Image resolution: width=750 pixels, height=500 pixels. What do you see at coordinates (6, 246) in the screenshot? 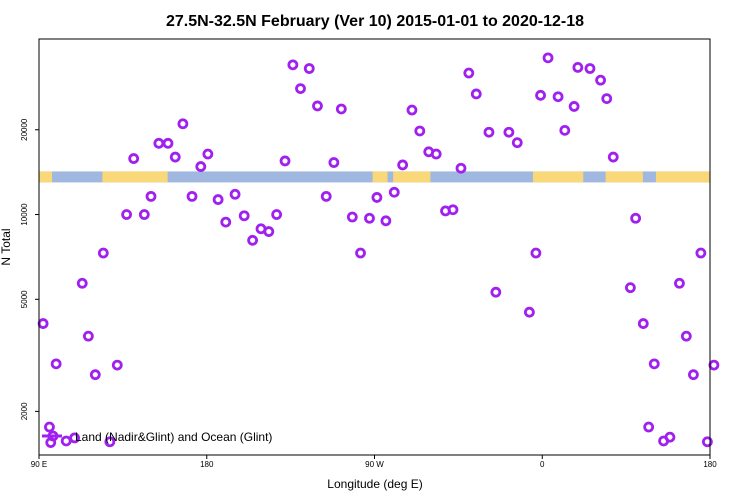
I see `y-axis-label: N Total` at bounding box center [6, 246].